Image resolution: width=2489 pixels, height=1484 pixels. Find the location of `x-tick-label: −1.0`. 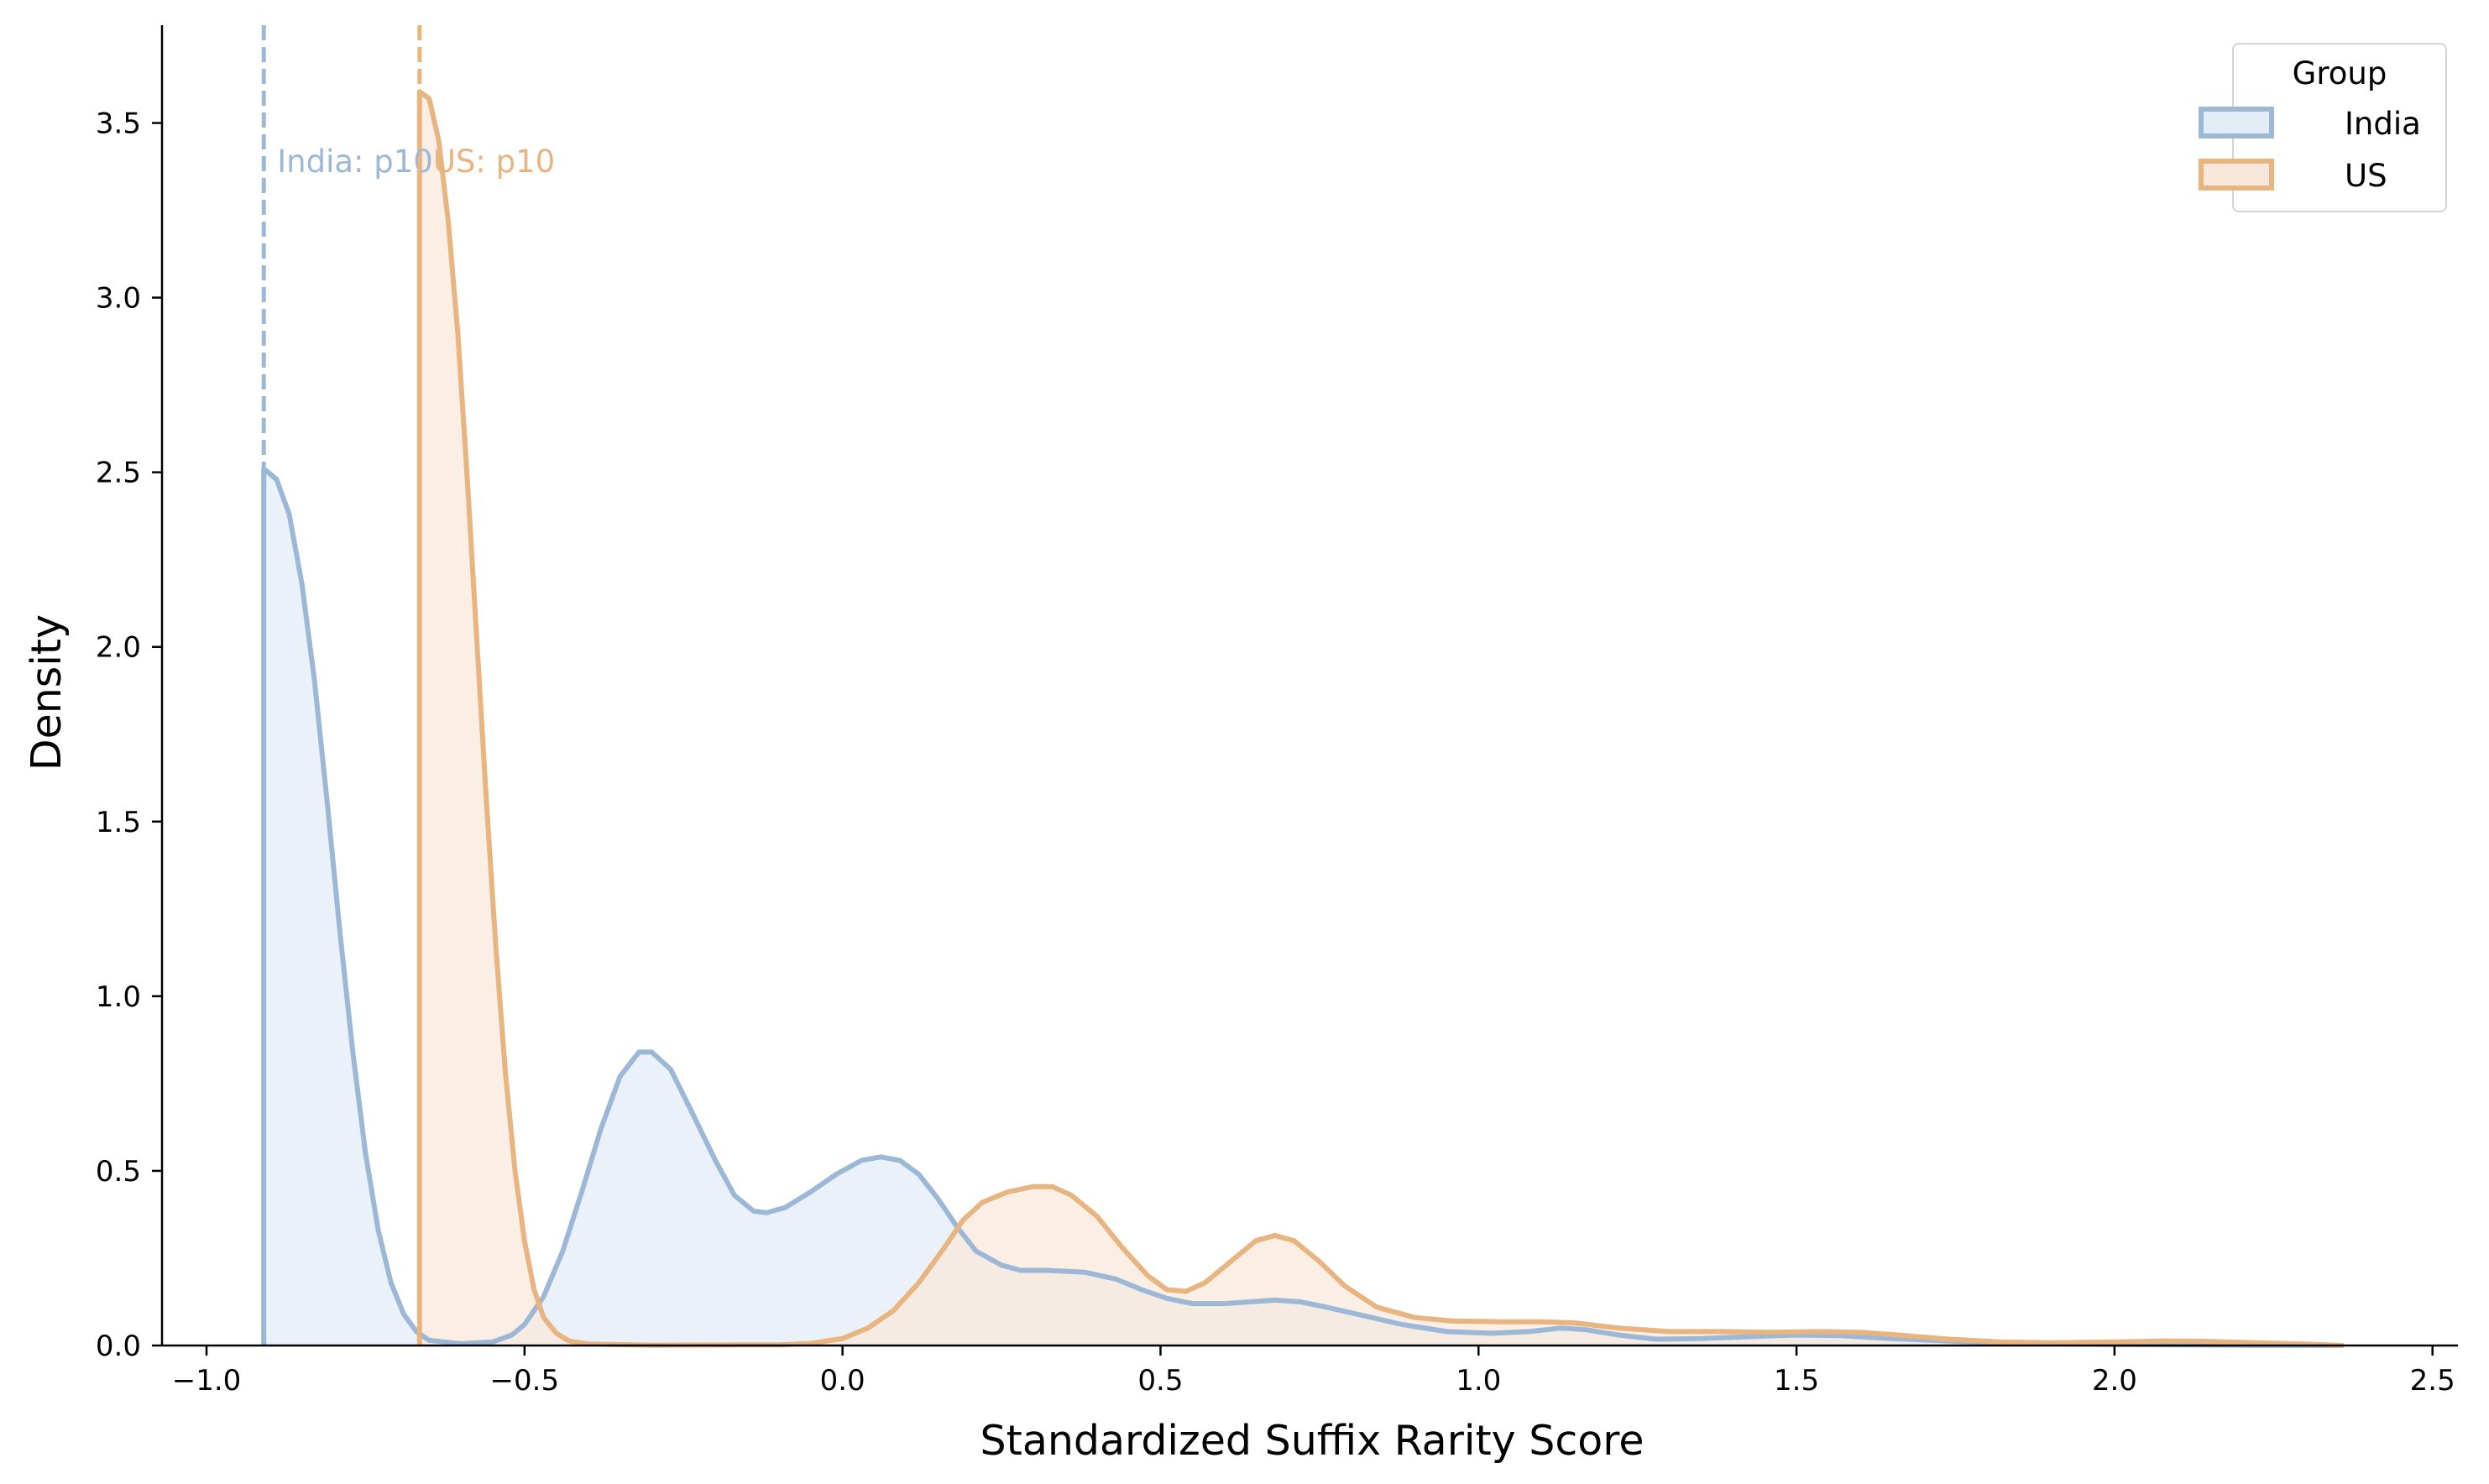

x-tick-label: −1.0 is located at coordinates (207, 1381).